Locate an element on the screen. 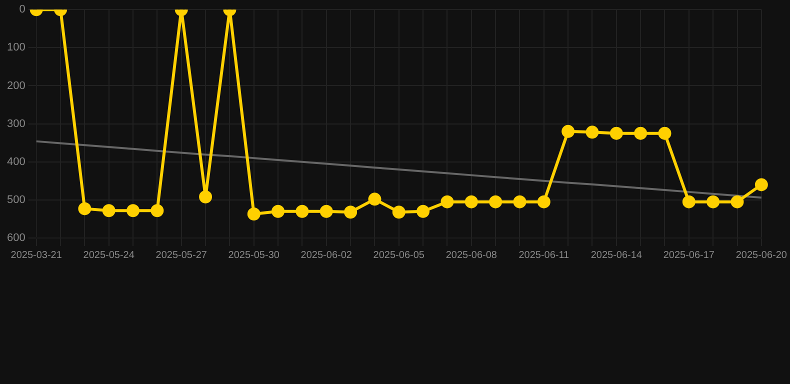  x-tick-label: 2025-06-05 is located at coordinates (399, 255).